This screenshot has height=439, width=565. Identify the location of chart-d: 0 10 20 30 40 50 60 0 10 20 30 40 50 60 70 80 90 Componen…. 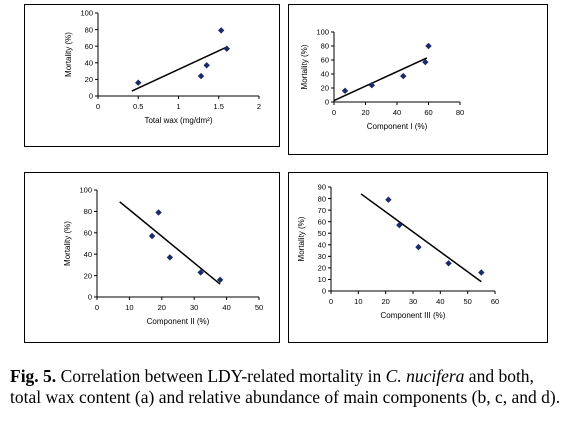
(398, 251).